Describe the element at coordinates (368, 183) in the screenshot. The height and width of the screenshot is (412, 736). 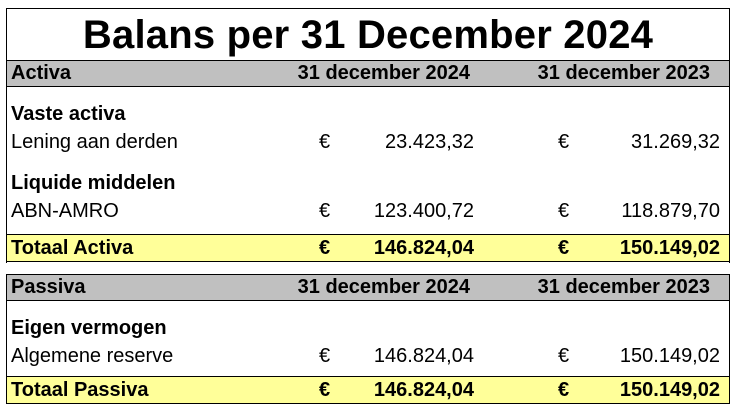
I see `group-heading-row: Liquide middelen` at that location.